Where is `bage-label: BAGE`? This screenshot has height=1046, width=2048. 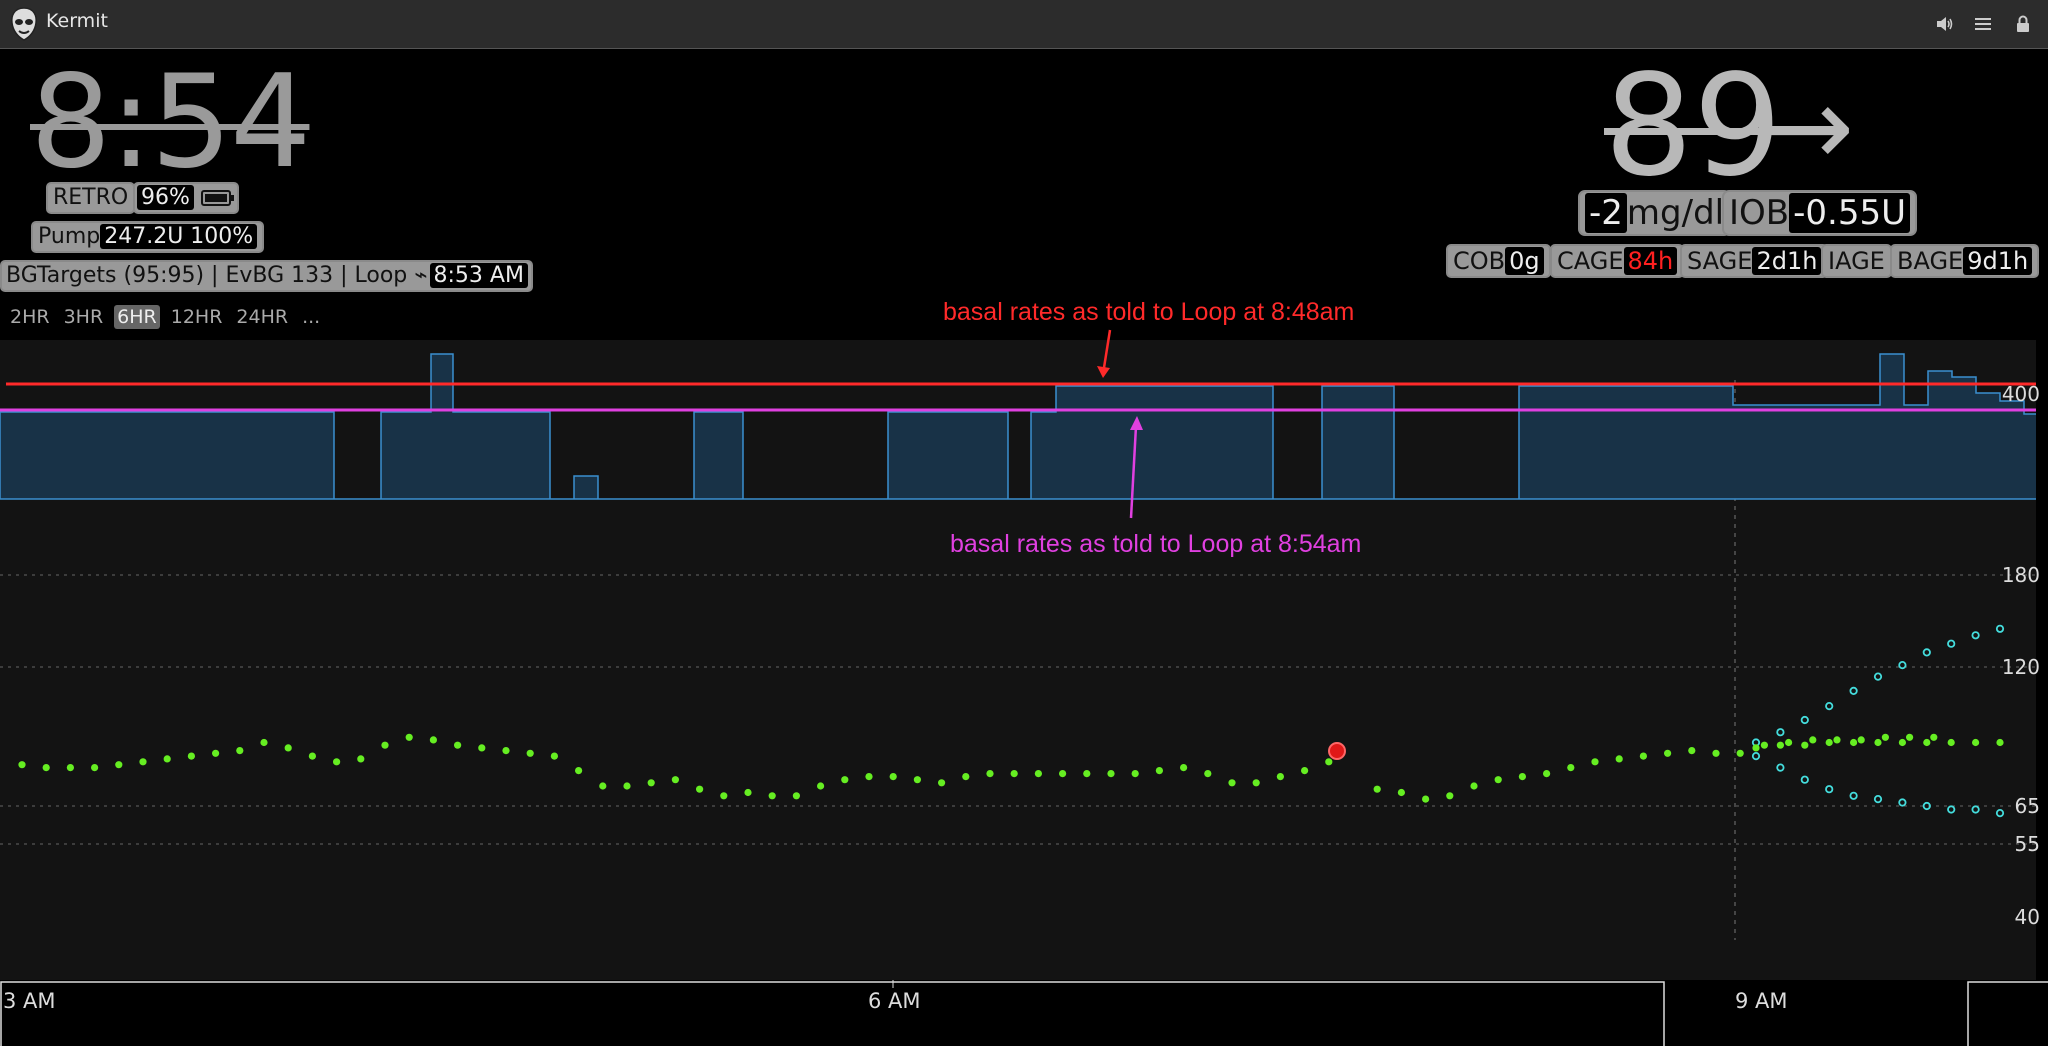 bage-label: BAGE is located at coordinates (1930, 261).